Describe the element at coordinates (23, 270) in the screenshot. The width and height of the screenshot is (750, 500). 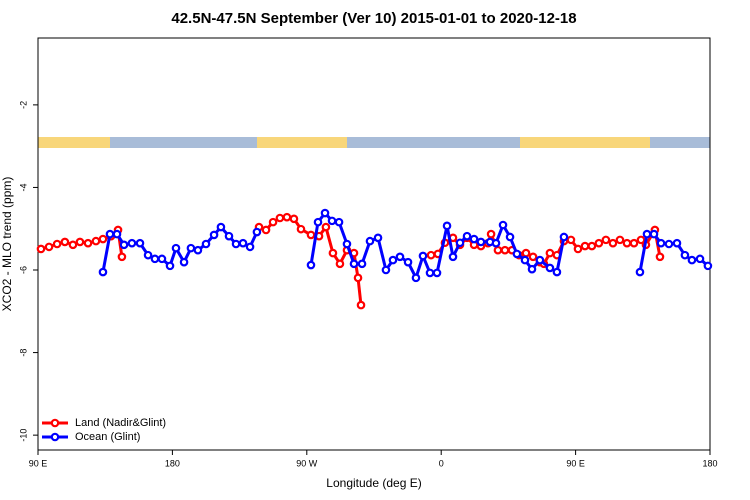
I see `y-tick-label: -6` at that location.